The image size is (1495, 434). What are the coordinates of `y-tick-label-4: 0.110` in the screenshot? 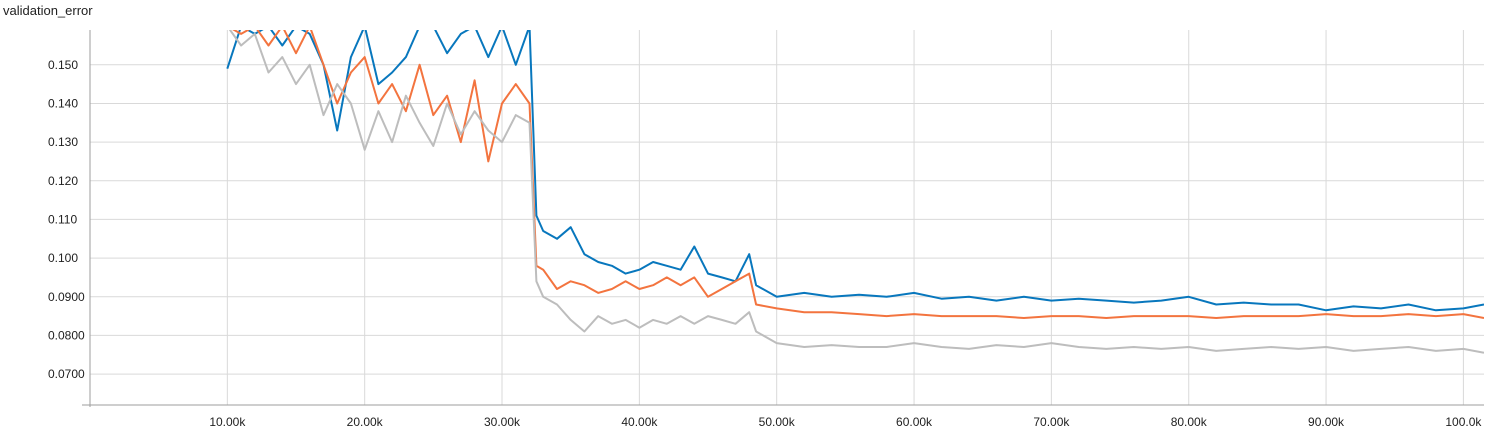 It's located at (62, 219).